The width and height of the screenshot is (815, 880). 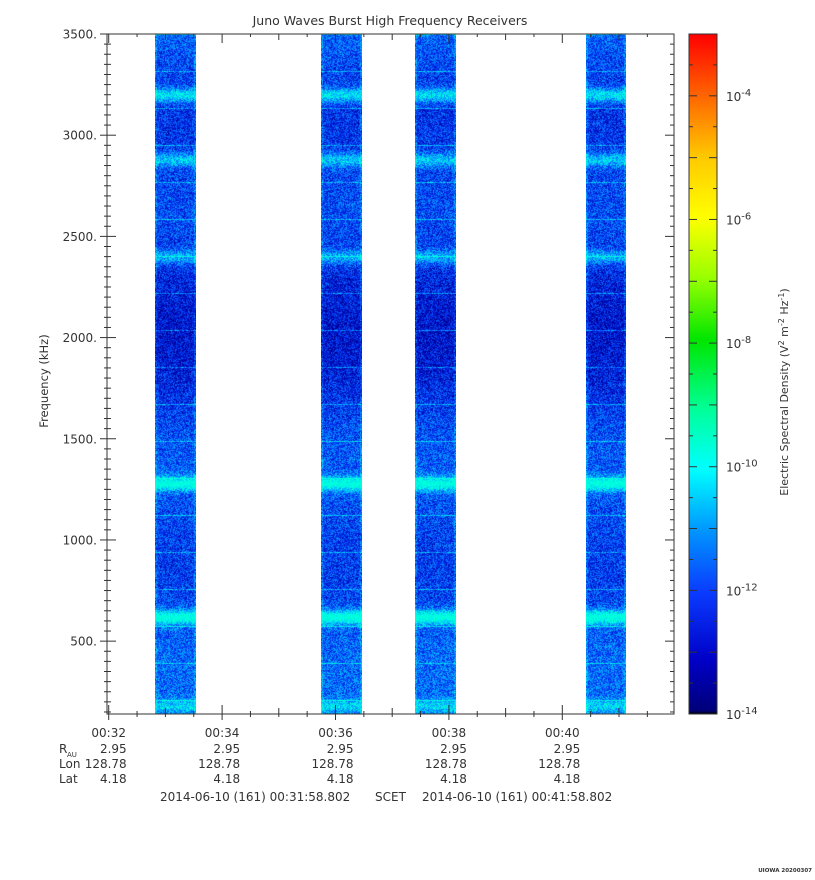 I want to click on y-axis-label: Frequency (kHz), so click(x=44, y=380).